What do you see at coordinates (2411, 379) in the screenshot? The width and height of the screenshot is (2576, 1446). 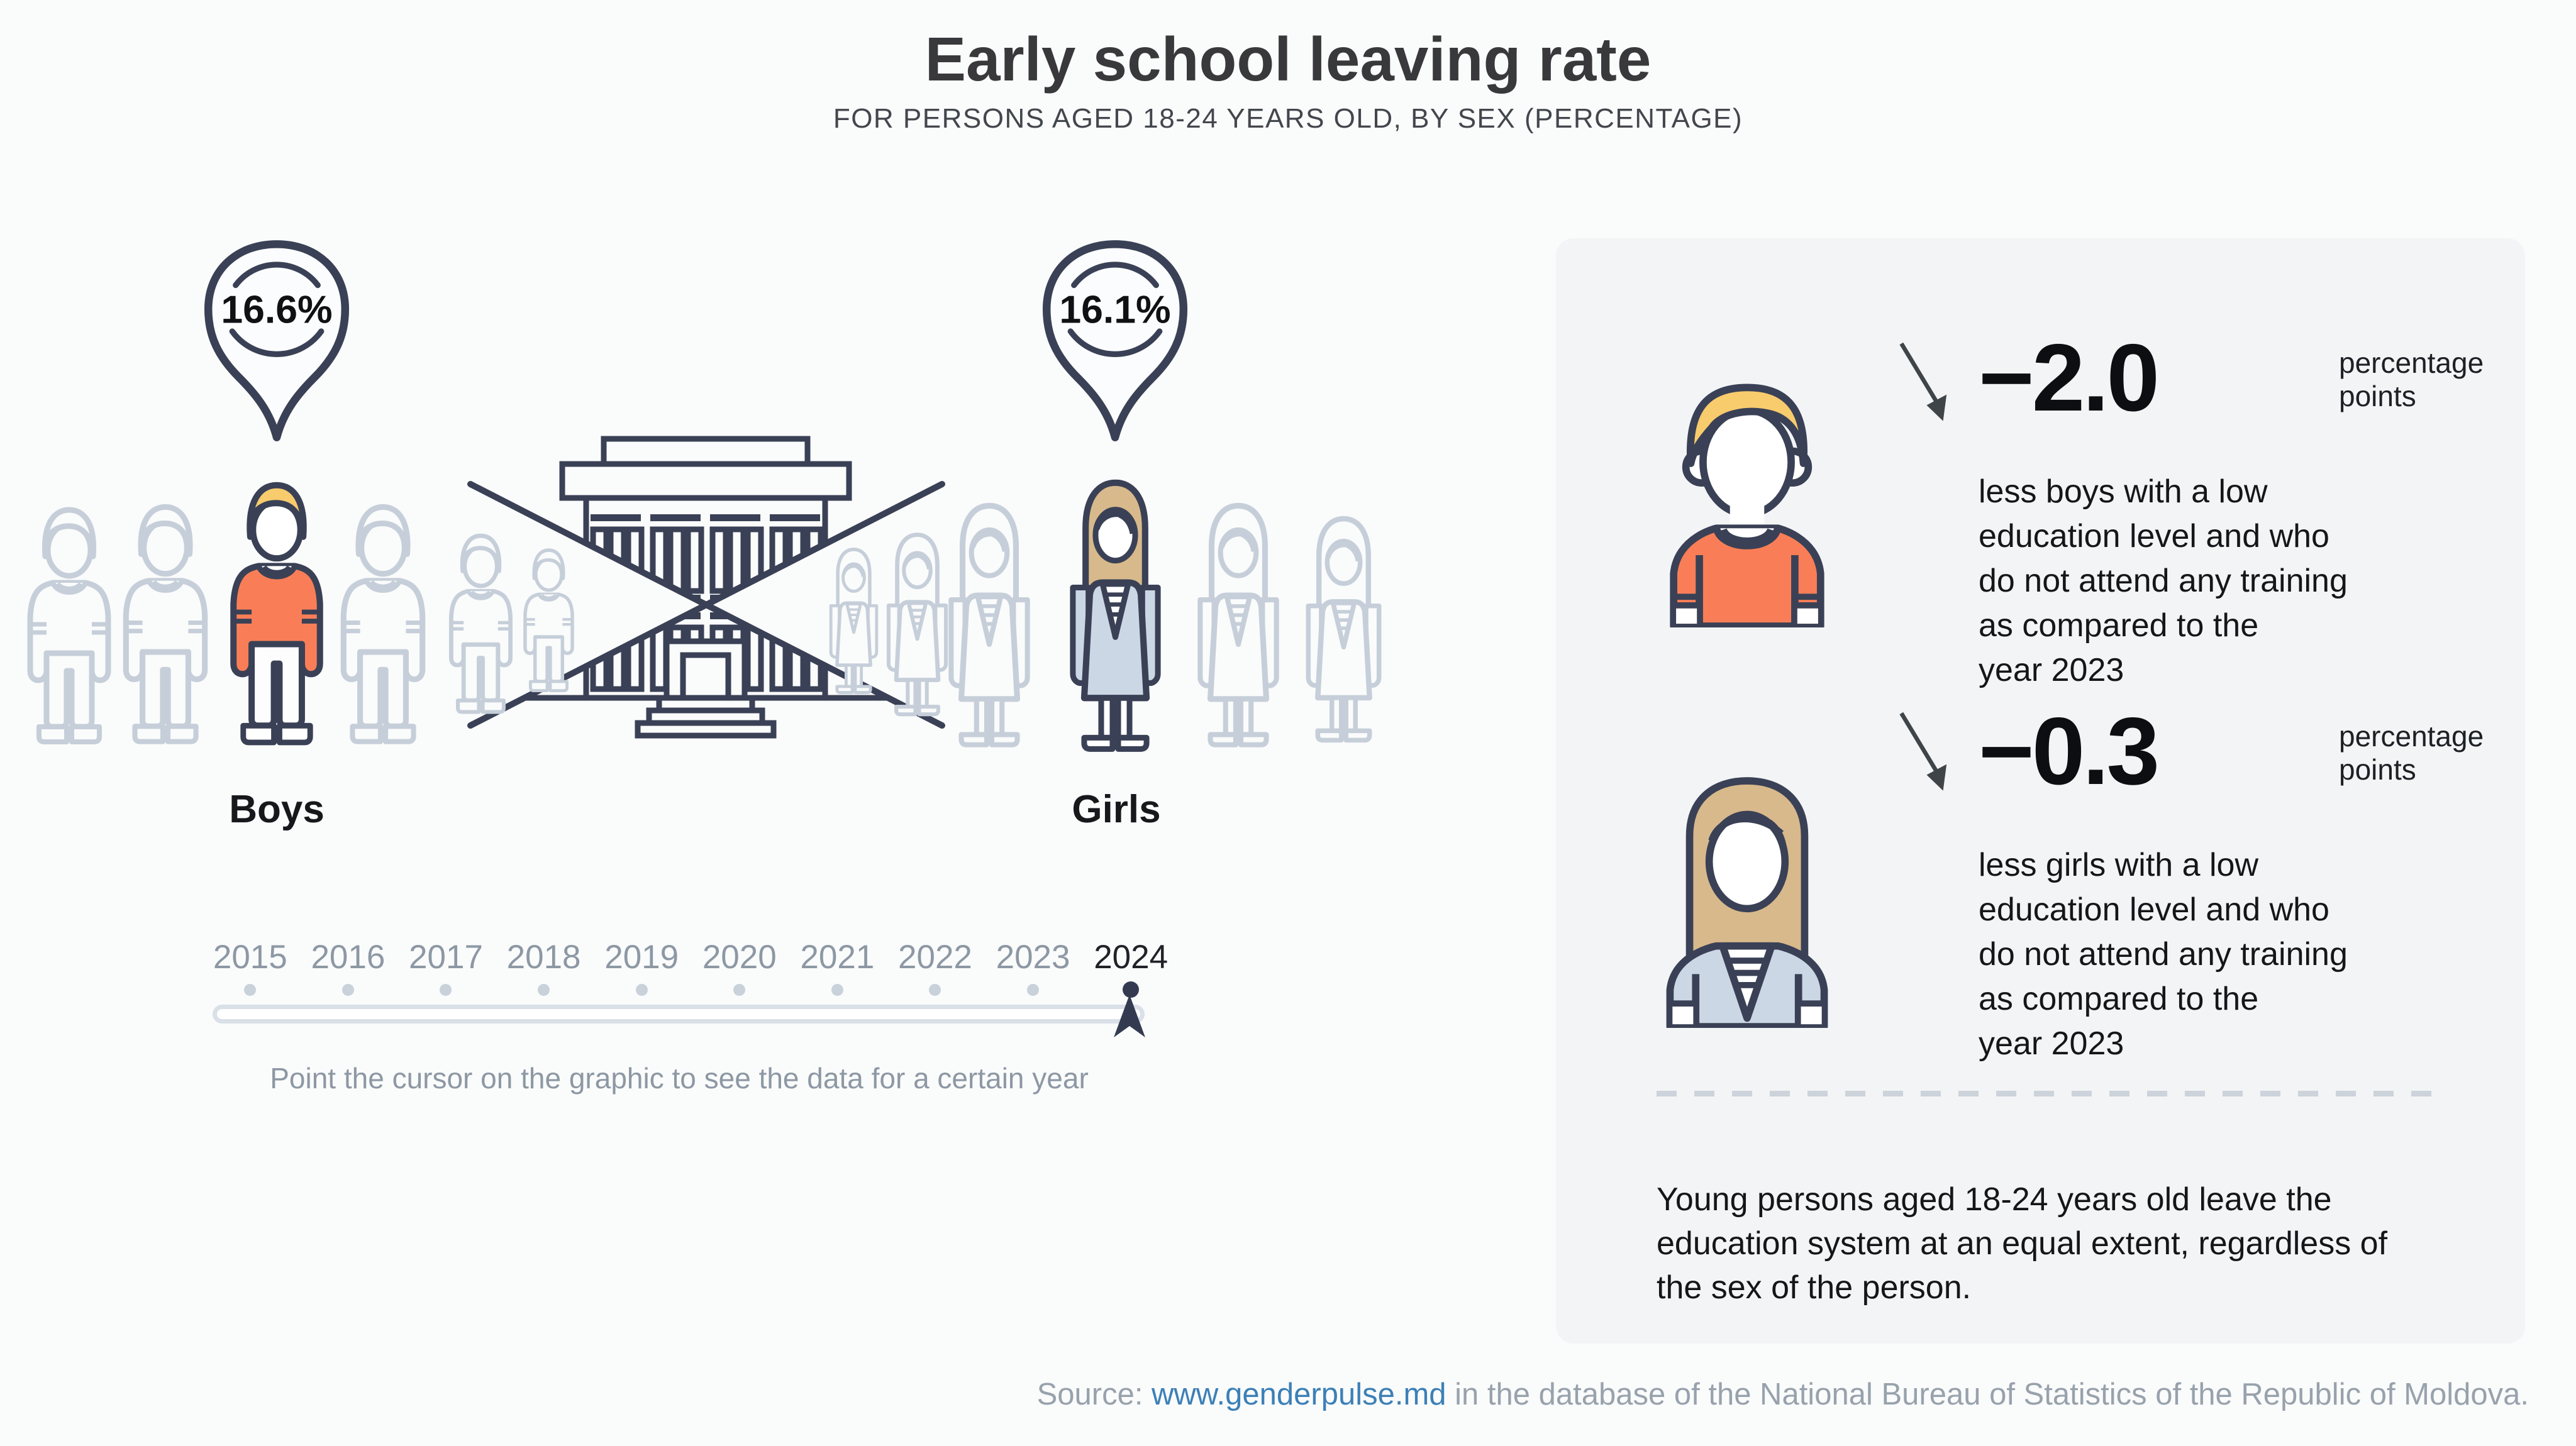 I see `boys-delta-unit: percentage points` at bounding box center [2411, 379].